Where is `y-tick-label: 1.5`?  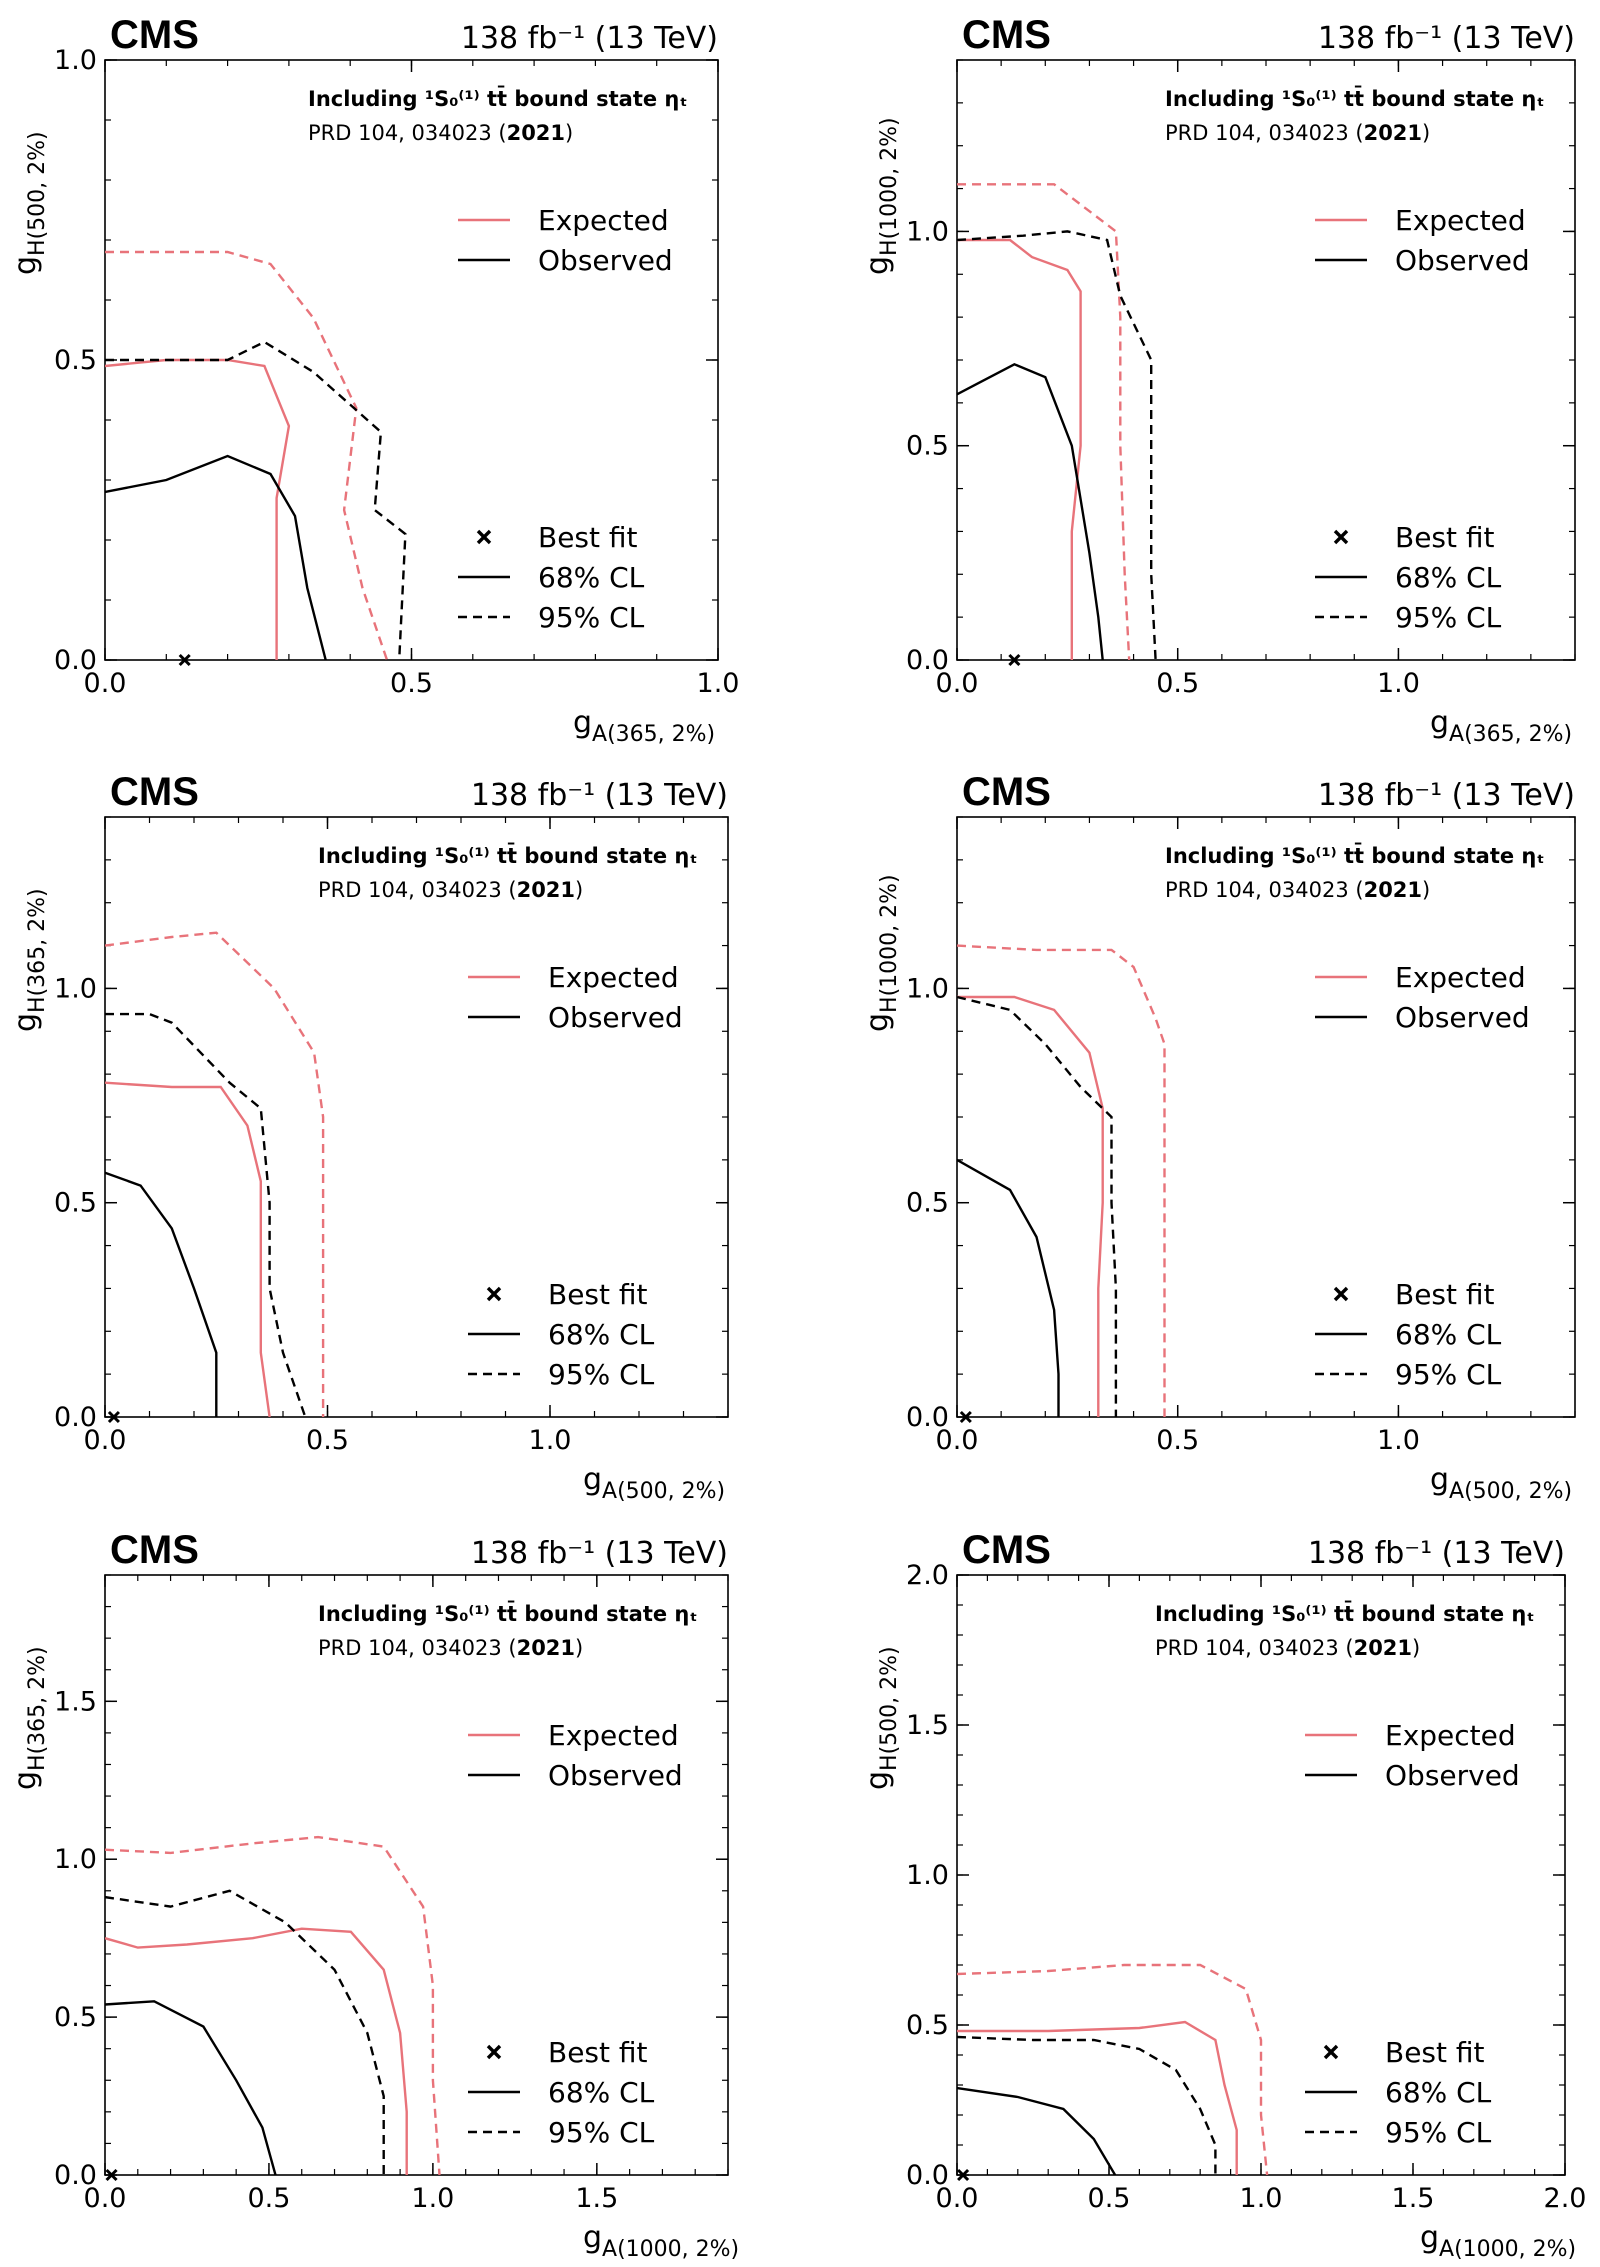
y-tick-label: 1.5 is located at coordinates (927, 1725).